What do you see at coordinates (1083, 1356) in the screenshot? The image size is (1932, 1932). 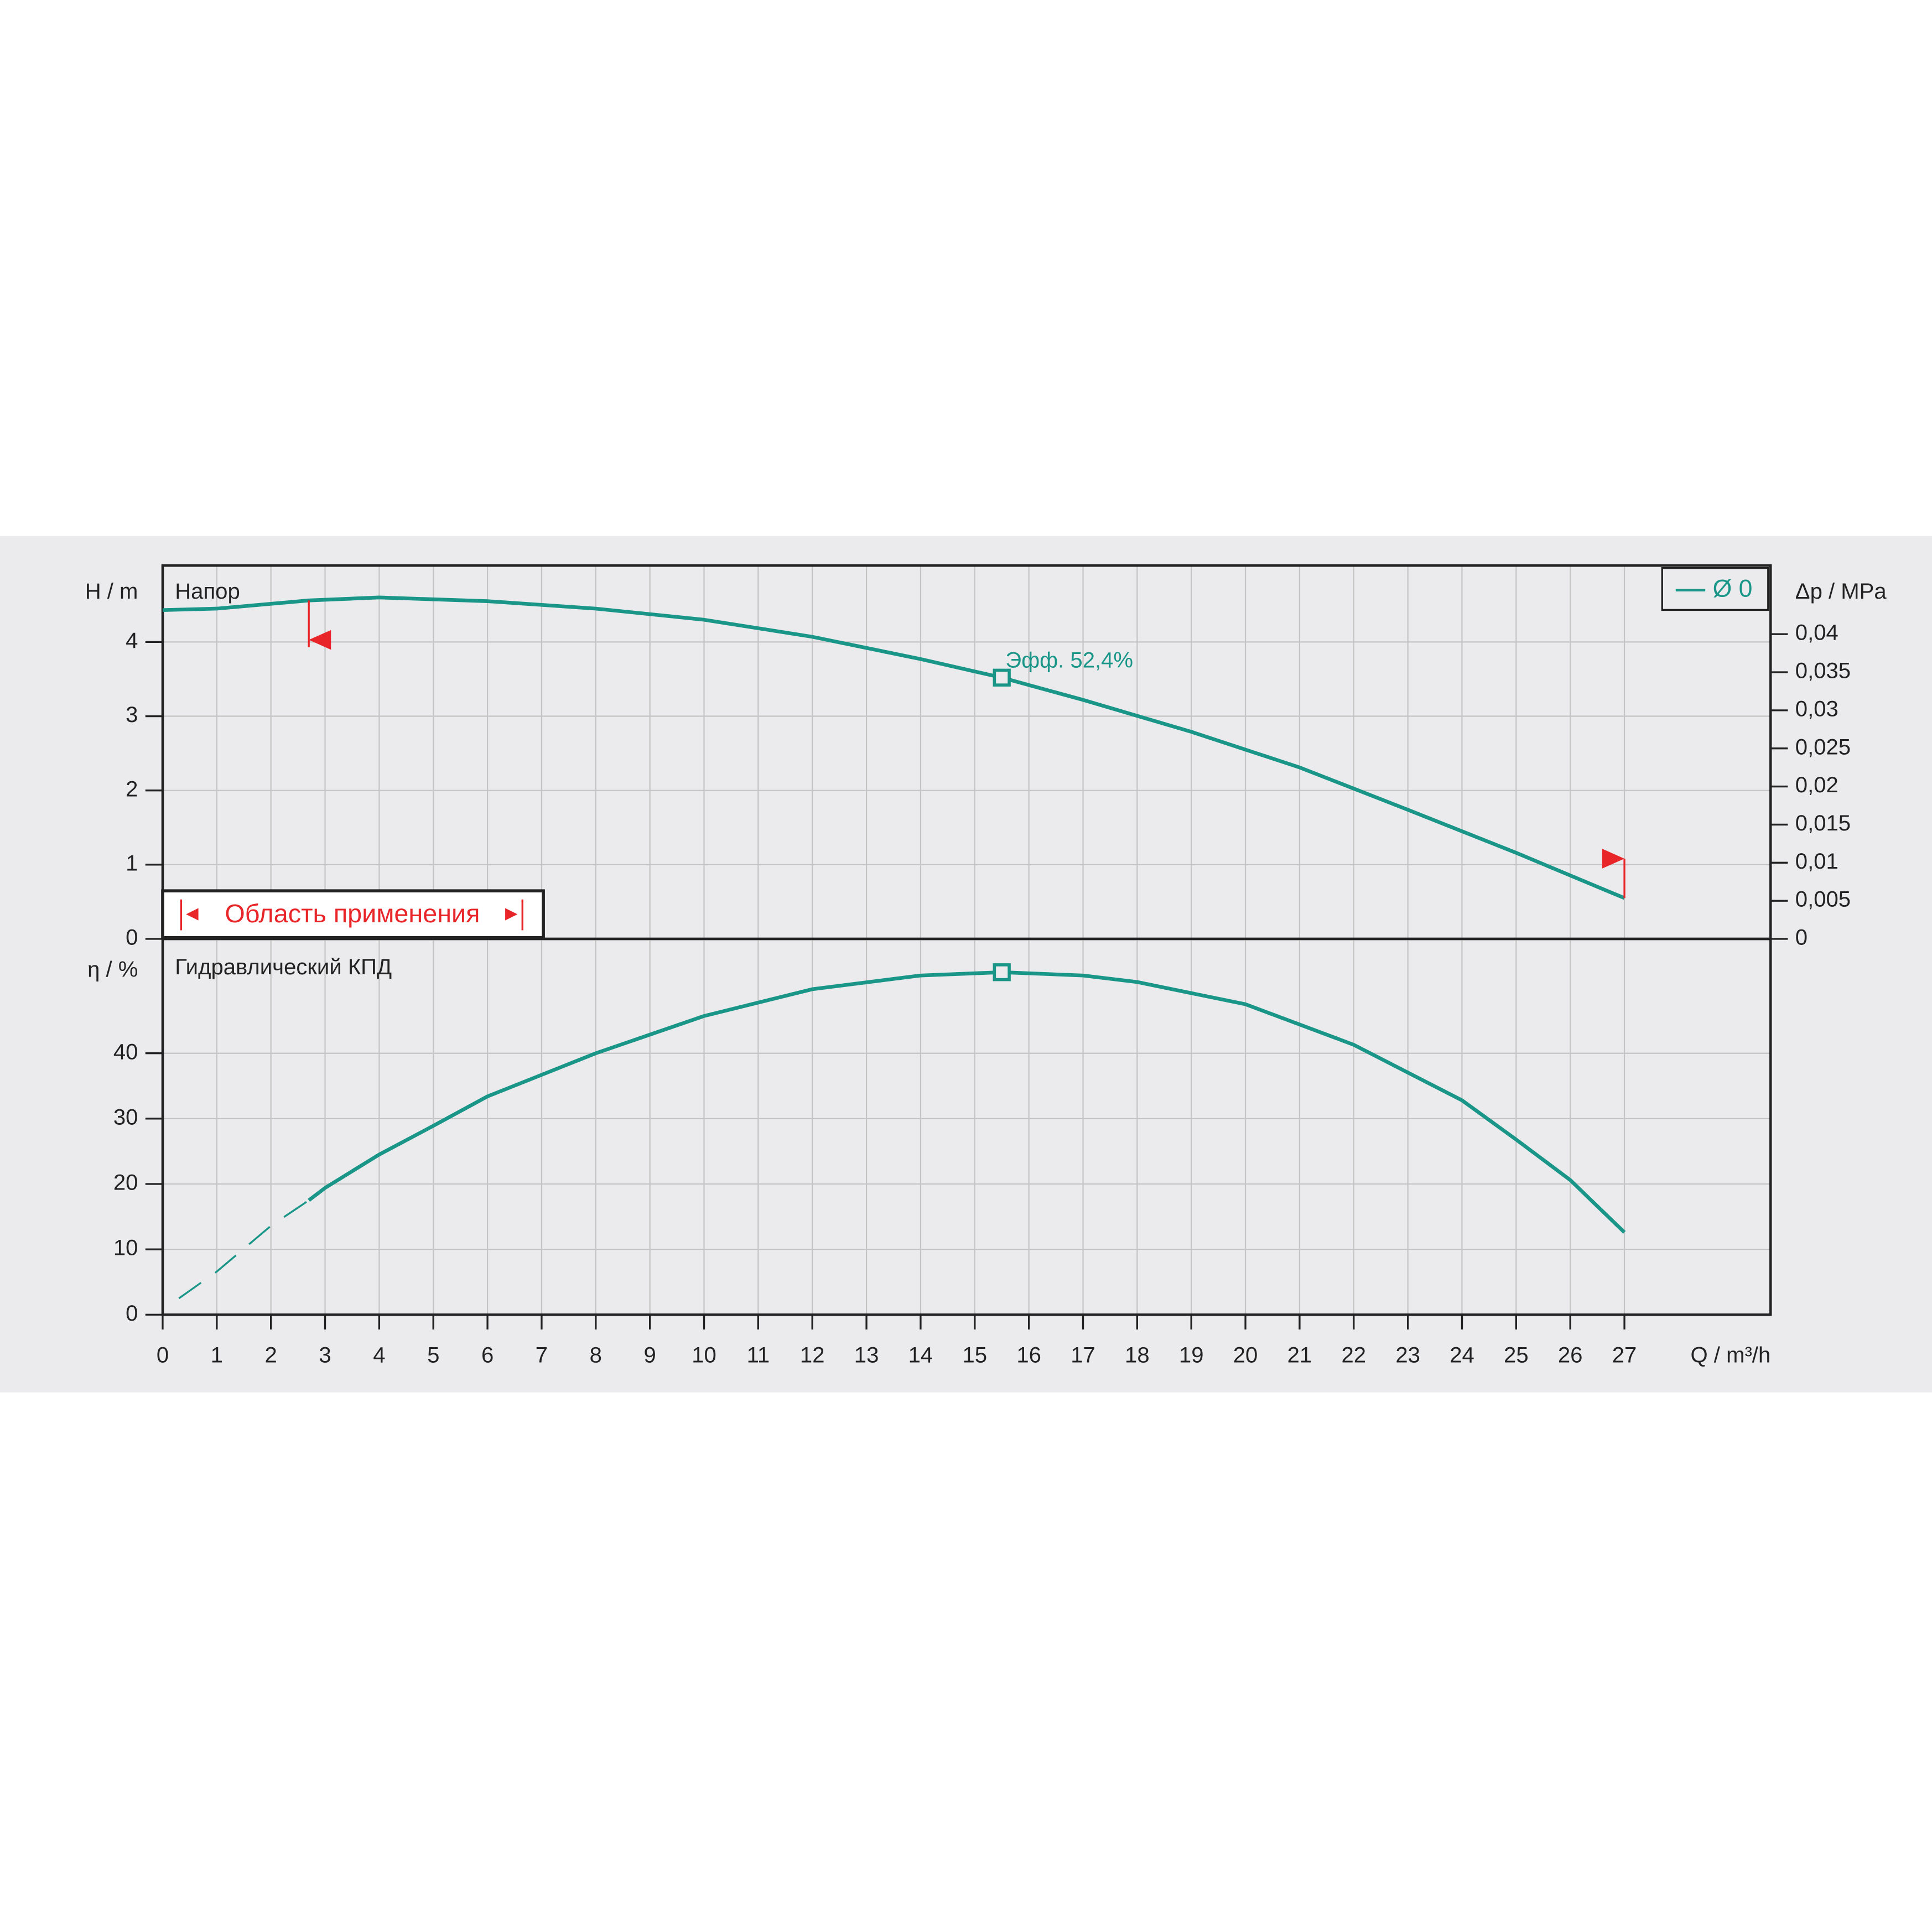 I see `x-tick-label: 17` at bounding box center [1083, 1356].